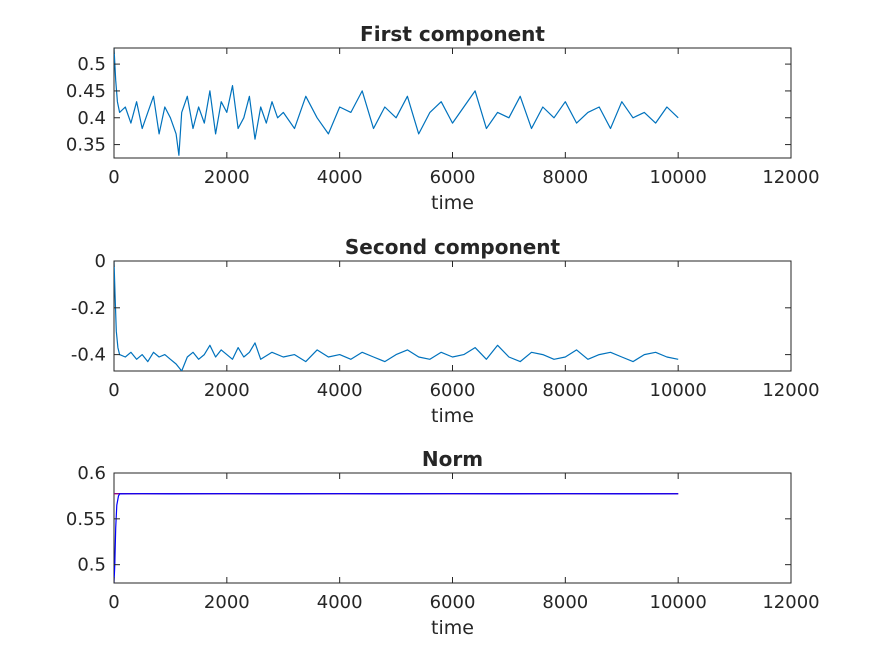 This screenshot has width=875, height=656. I want to click on y-tick-label: 0, so click(100, 261).